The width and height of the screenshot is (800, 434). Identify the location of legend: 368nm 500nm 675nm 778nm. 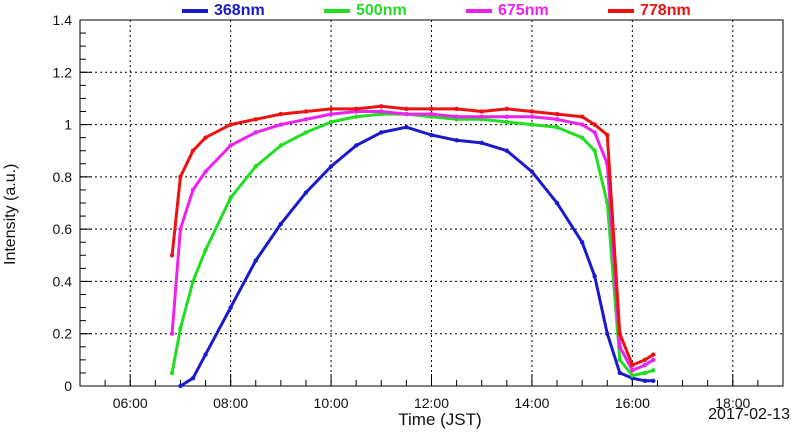
(400, 13).